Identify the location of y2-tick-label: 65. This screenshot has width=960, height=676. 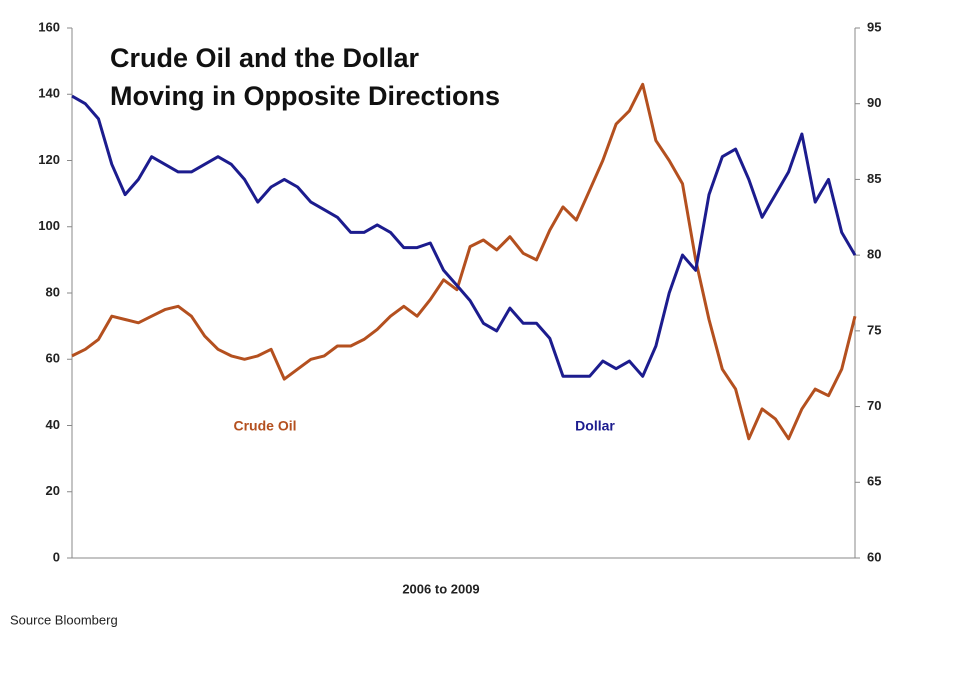
(874, 481).